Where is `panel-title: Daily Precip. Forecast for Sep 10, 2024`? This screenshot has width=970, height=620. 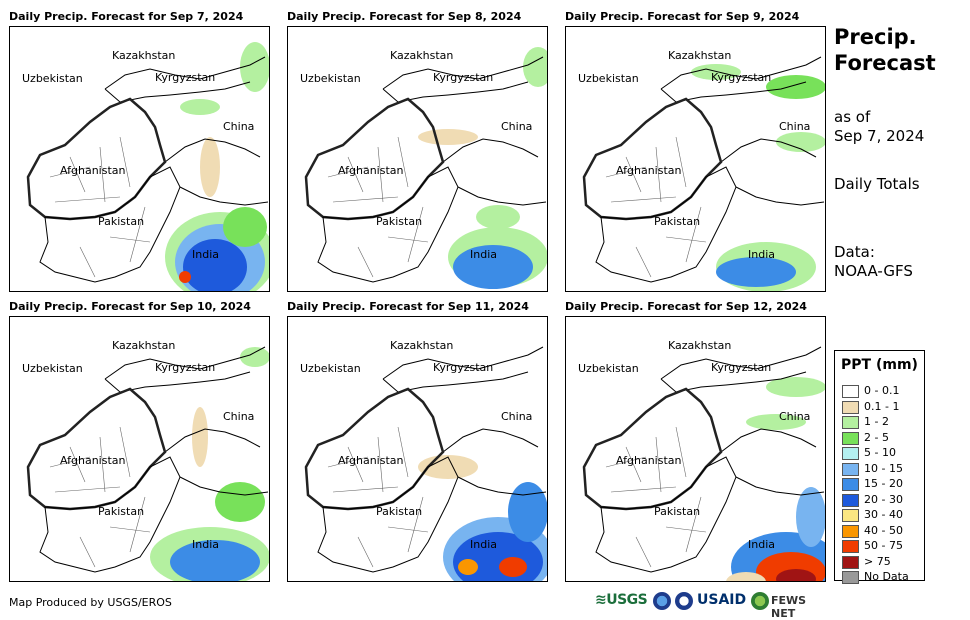 panel-title: Daily Precip. Forecast for Sep 10, 2024 is located at coordinates (130, 306).